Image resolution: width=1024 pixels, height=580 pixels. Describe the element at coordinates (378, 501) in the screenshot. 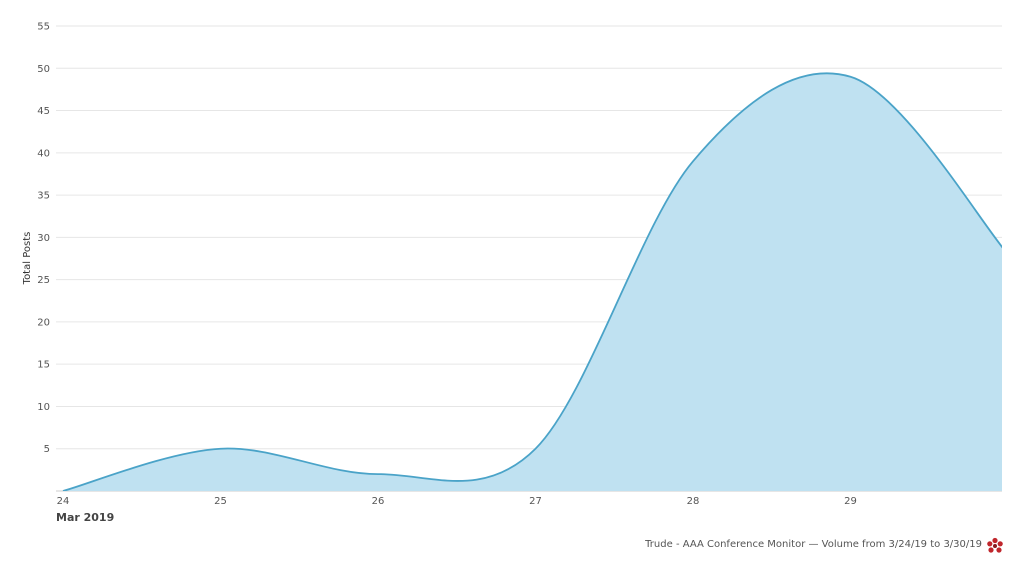

I see `x-tick-label: 26` at that location.